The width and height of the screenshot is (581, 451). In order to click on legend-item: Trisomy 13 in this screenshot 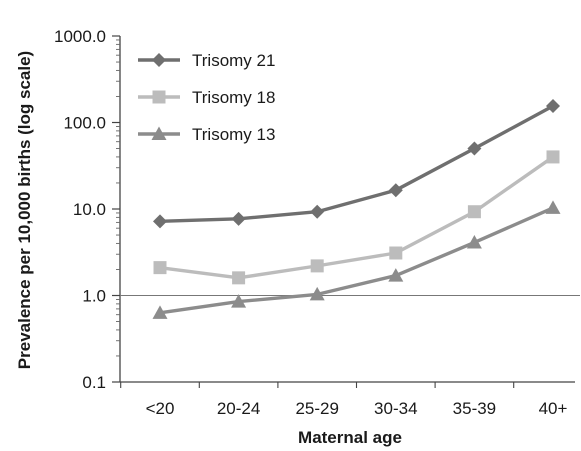, I will do `click(206, 134)`.